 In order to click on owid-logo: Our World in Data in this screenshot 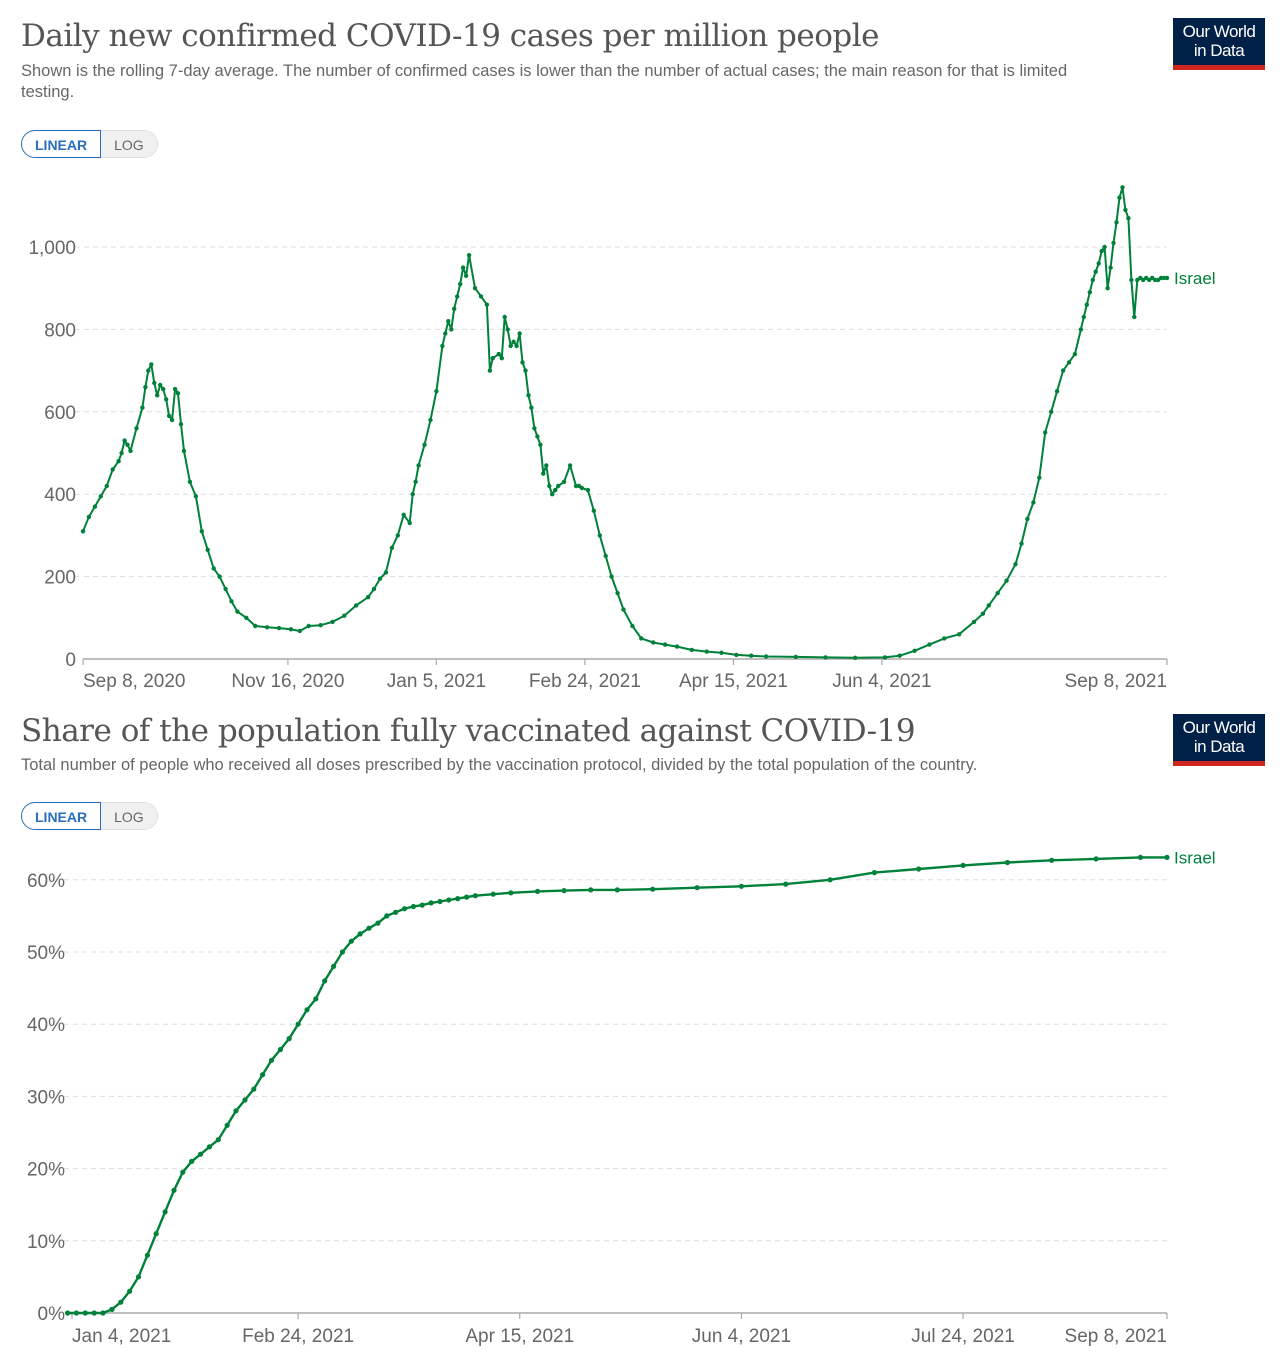, I will do `click(1219, 44)`.